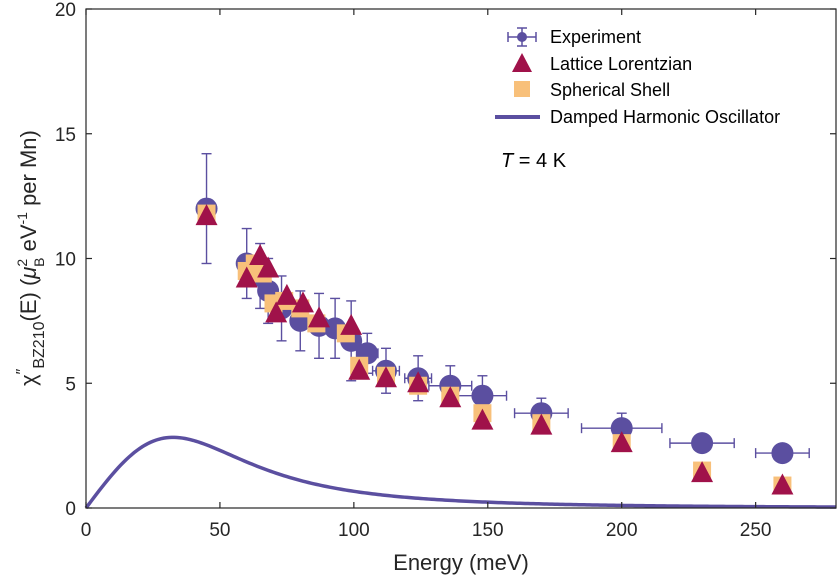 The height and width of the screenshot is (579, 837). Describe the element at coordinates (354, 530) in the screenshot. I see `x-tick-label-2: 100` at that location.